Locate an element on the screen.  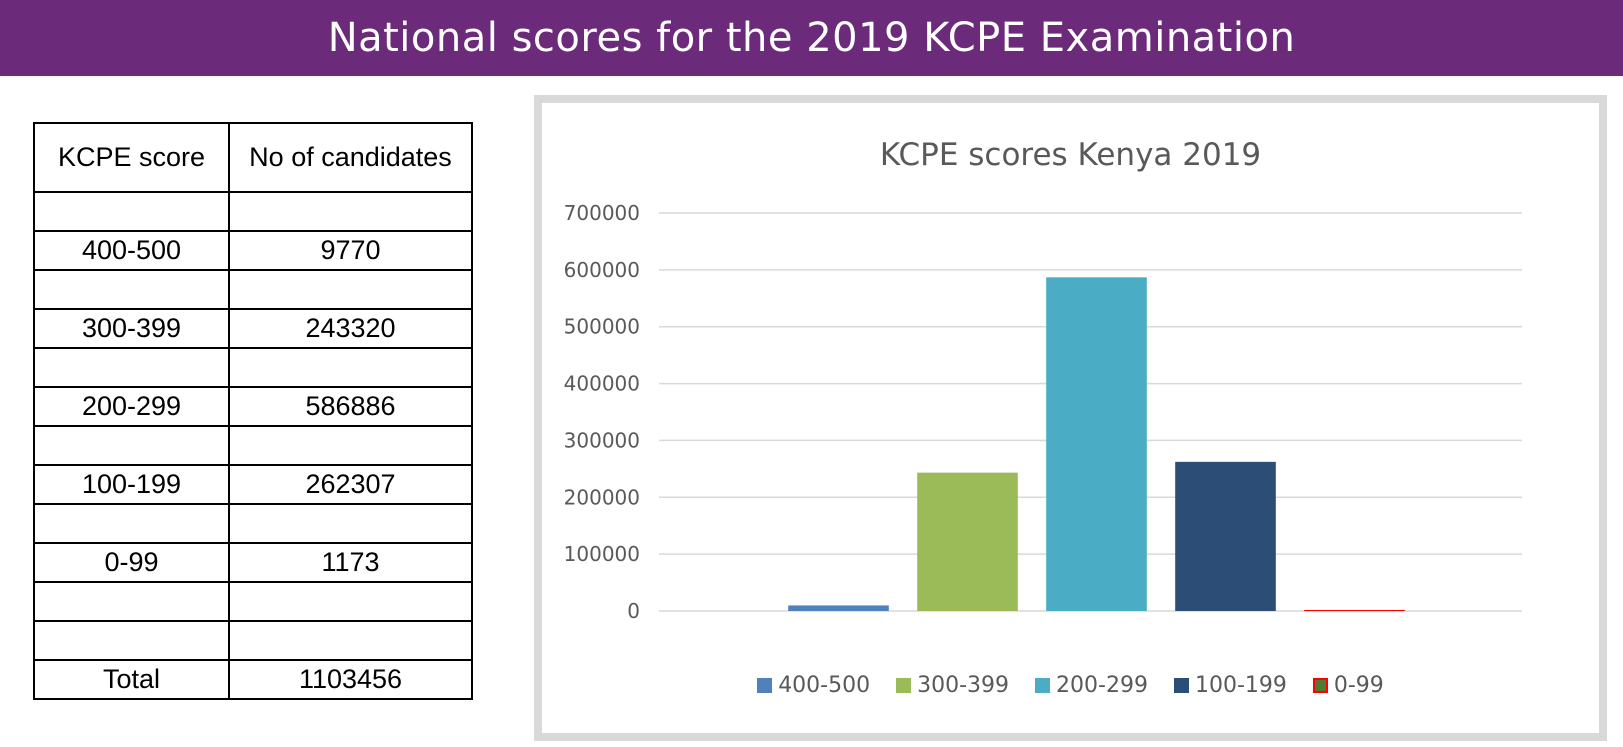
y-tick-label: 300000 is located at coordinates (602, 440).